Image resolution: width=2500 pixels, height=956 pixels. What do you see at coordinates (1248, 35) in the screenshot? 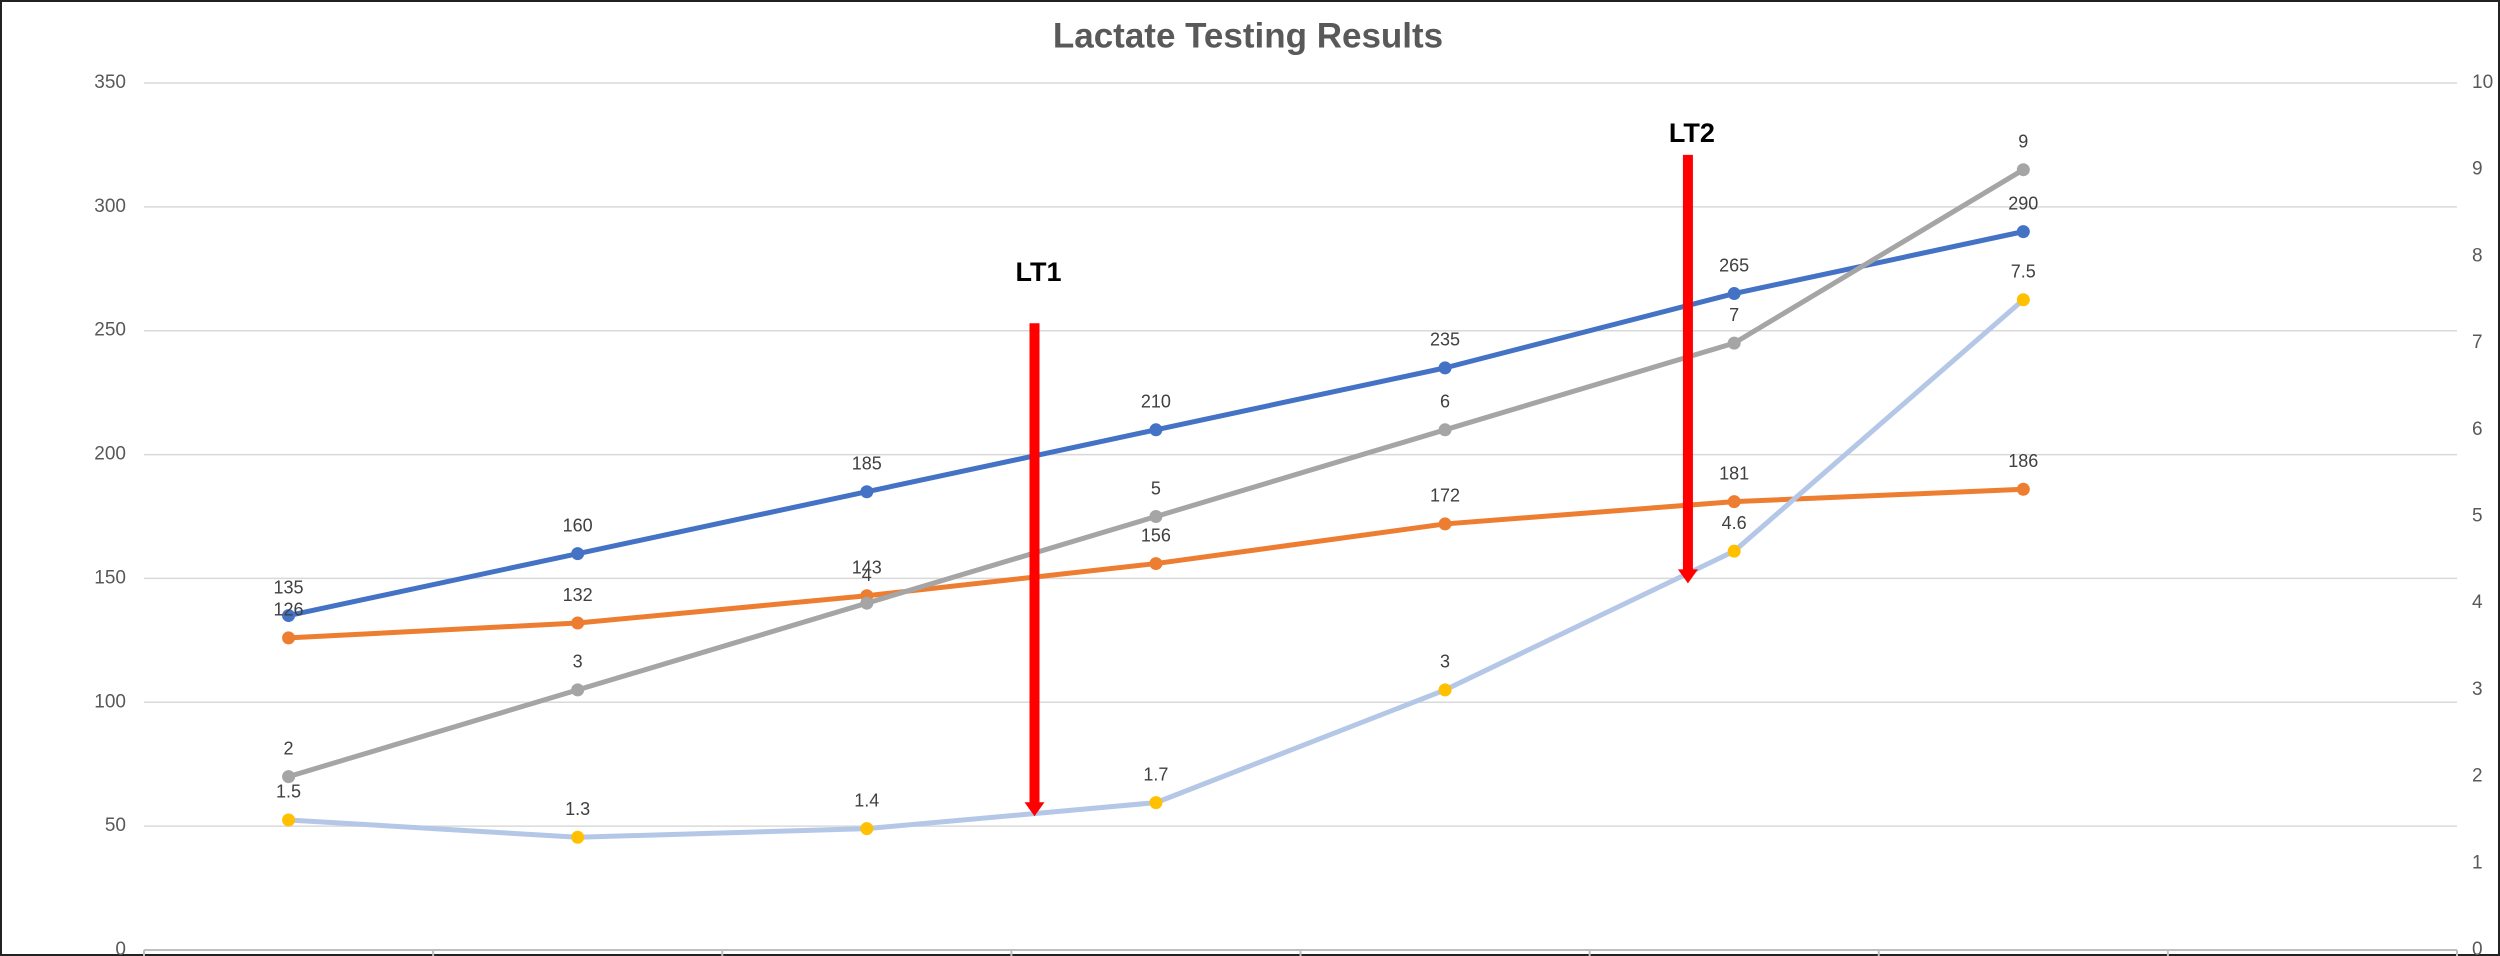
I see `chart-title: Lactate Testing Results` at bounding box center [1248, 35].